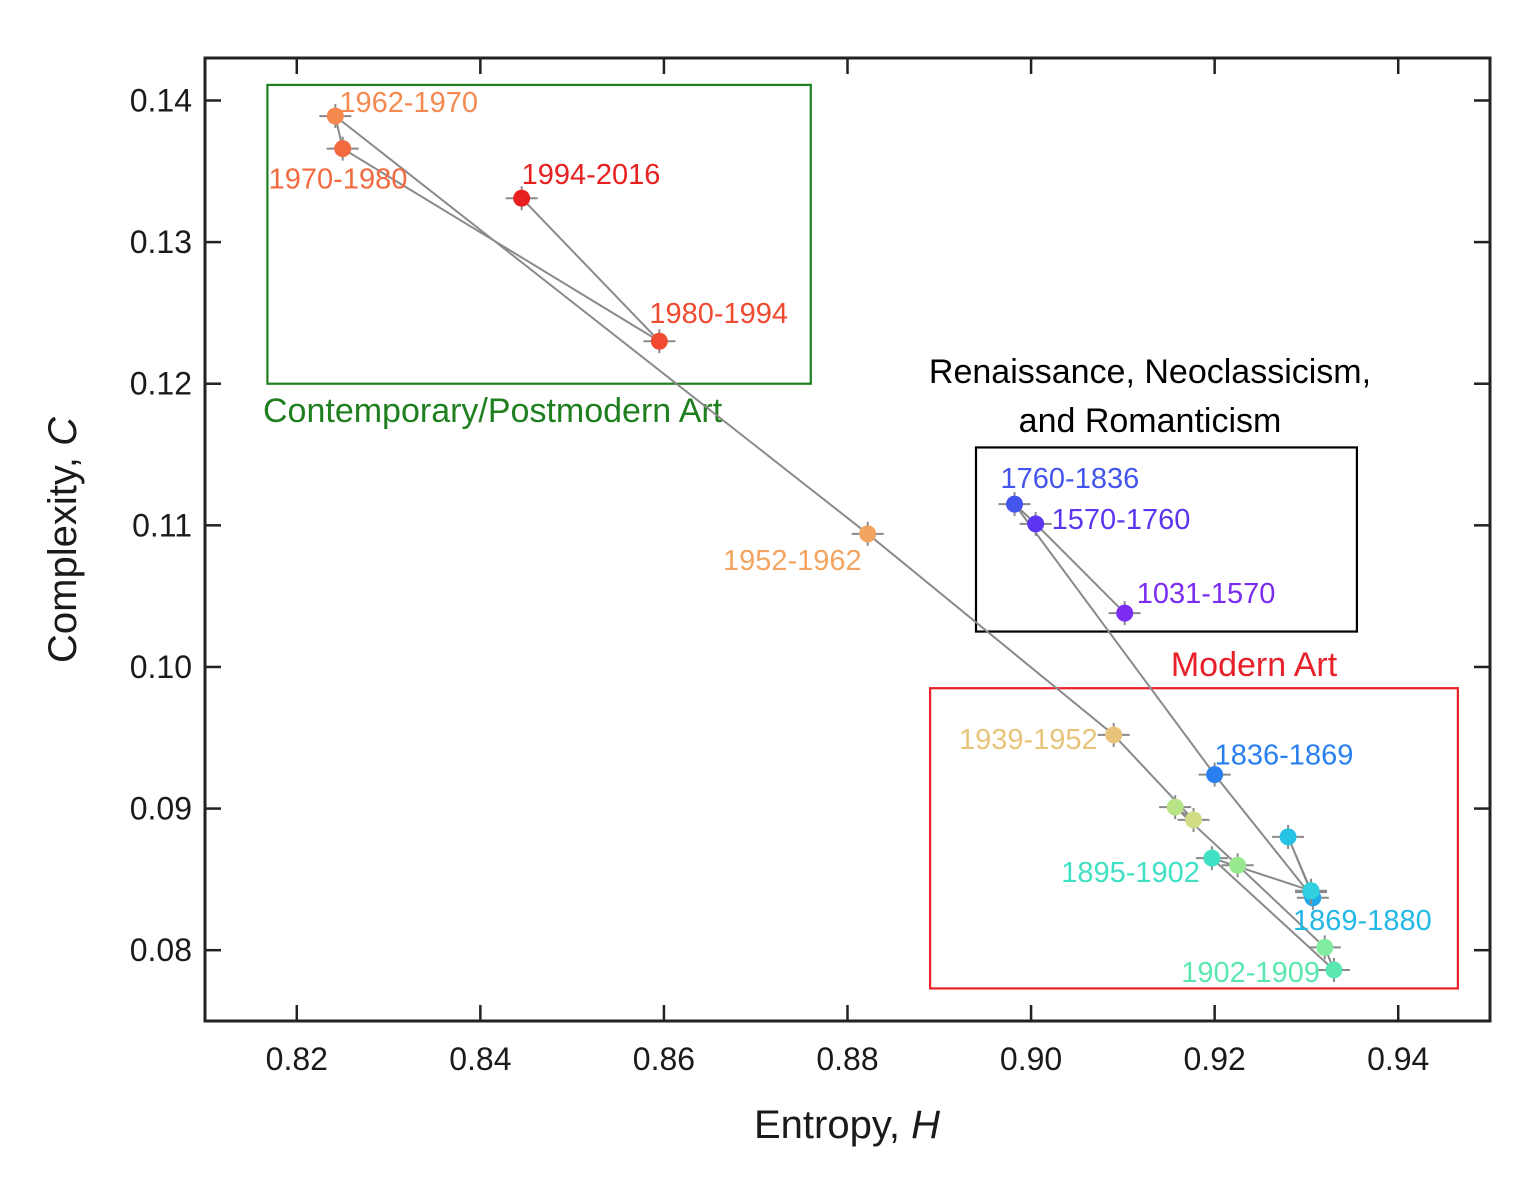 The height and width of the screenshot is (1192, 1534). I want to click on region-label: Modern Art, so click(1254, 665).